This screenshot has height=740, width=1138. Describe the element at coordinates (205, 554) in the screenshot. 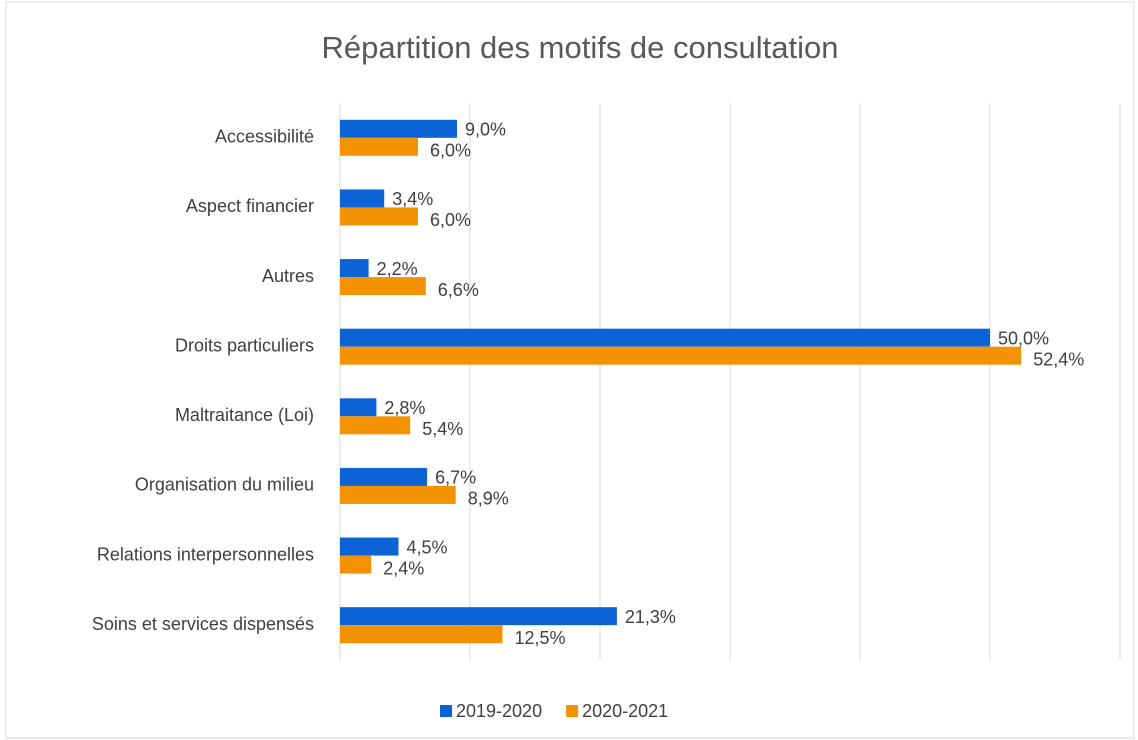

I see `y-tick-label: Relations interpersonnelles` at that location.